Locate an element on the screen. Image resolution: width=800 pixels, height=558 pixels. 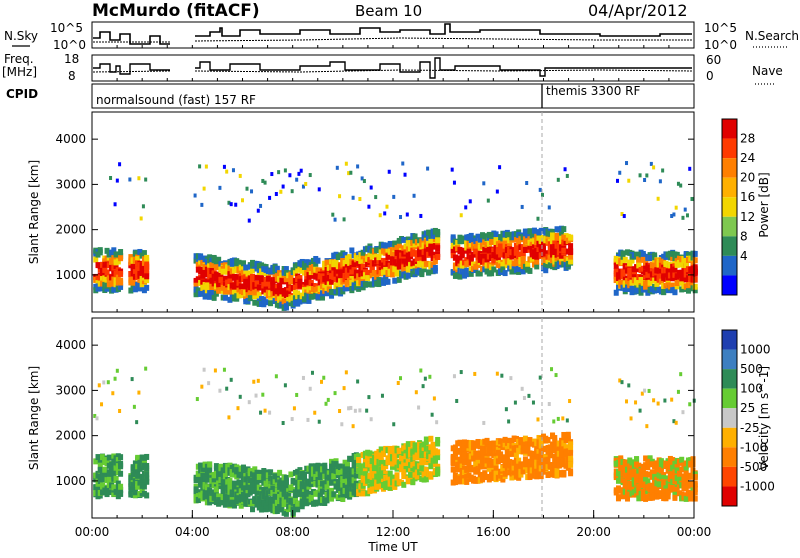
beam-title: Beam 10 is located at coordinates (388, 11).